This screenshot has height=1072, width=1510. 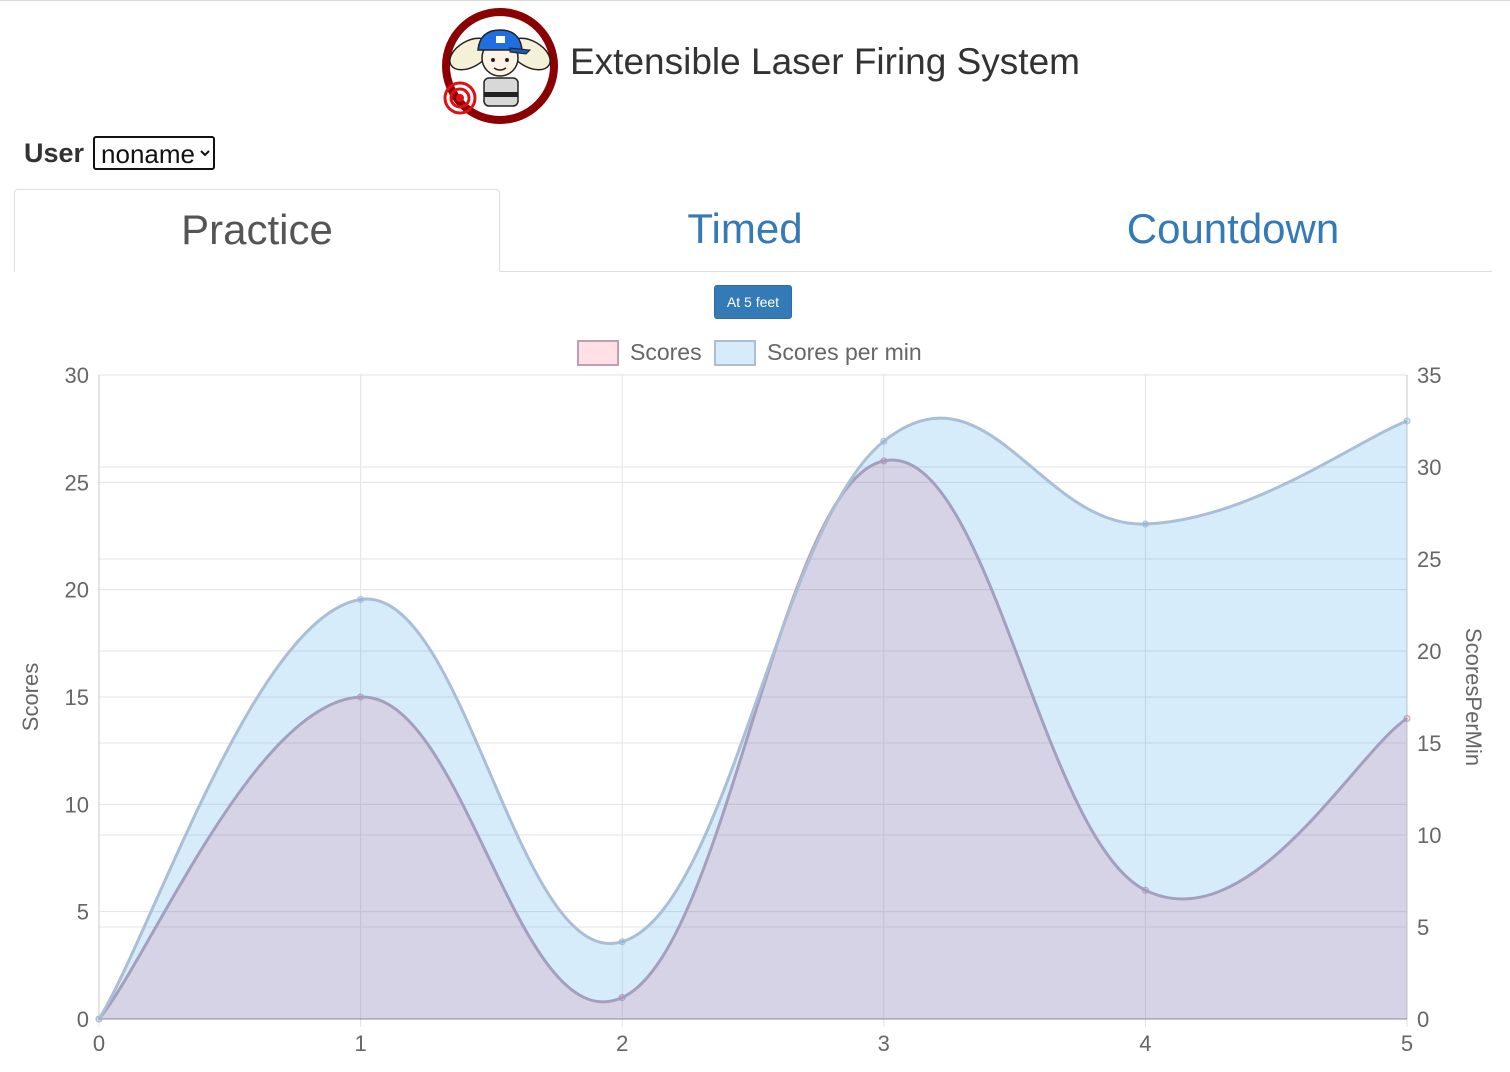 What do you see at coordinates (1429, 743) in the screenshot?
I see `y2-tick-label: 15` at bounding box center [1429, 743].